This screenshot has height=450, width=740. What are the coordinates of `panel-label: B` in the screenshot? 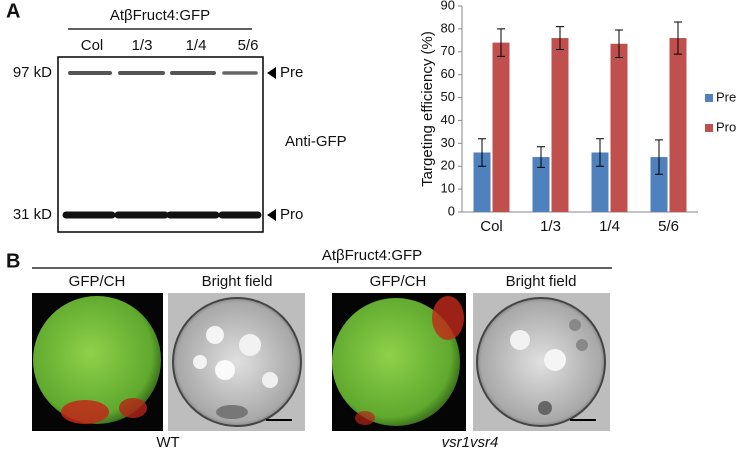 It's located at (13, 261).